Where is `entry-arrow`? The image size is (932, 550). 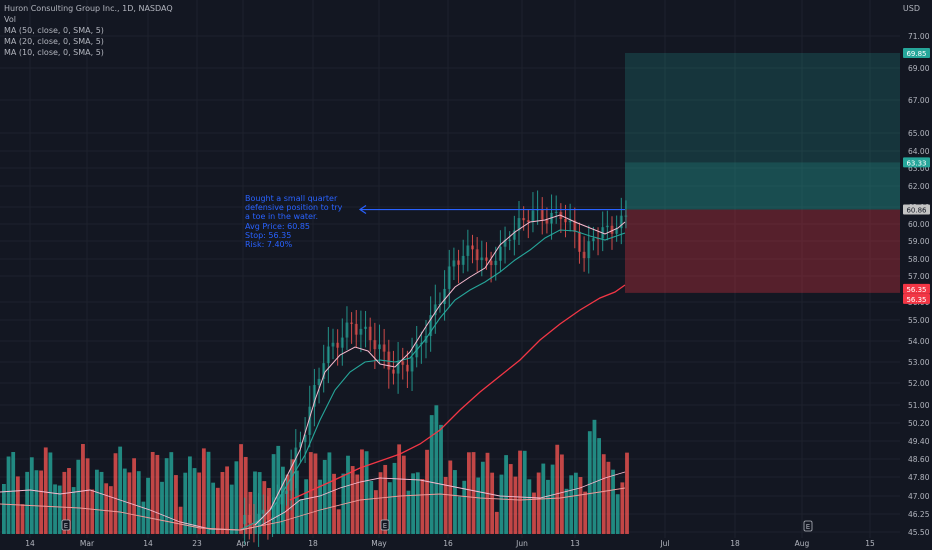
entry-arrow is located at coordinates (491, 210).